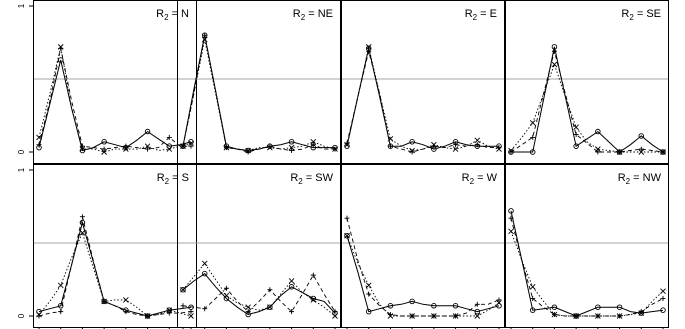  What do you see at coordinates (179, 14) in the screenshot?
I see `panel-title-value: = N` at bounding box center [179, 14].